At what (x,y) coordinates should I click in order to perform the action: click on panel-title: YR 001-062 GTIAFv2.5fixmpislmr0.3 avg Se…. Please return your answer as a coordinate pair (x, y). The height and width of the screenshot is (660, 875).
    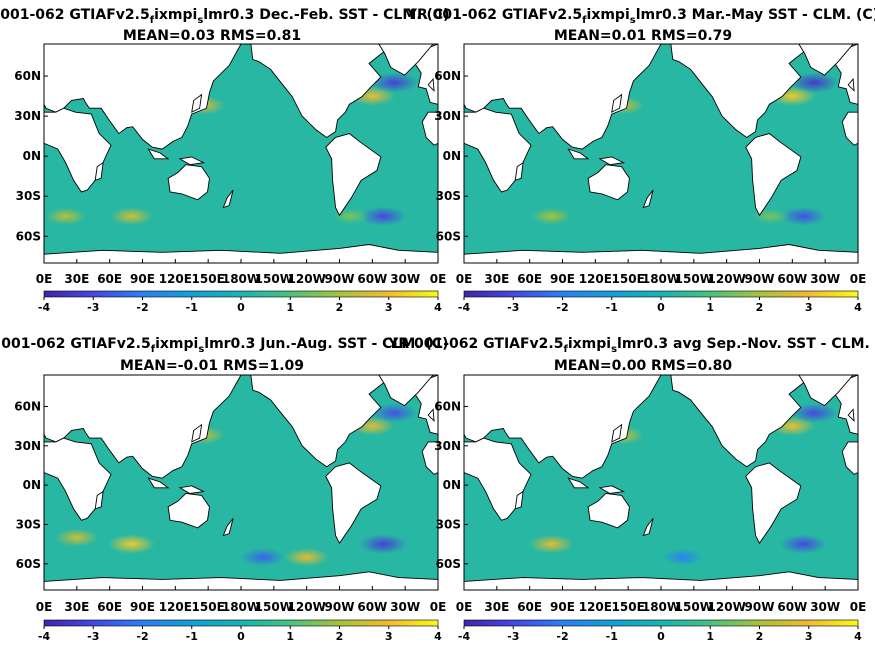
    Looking at the image, I should click on (631, 345).